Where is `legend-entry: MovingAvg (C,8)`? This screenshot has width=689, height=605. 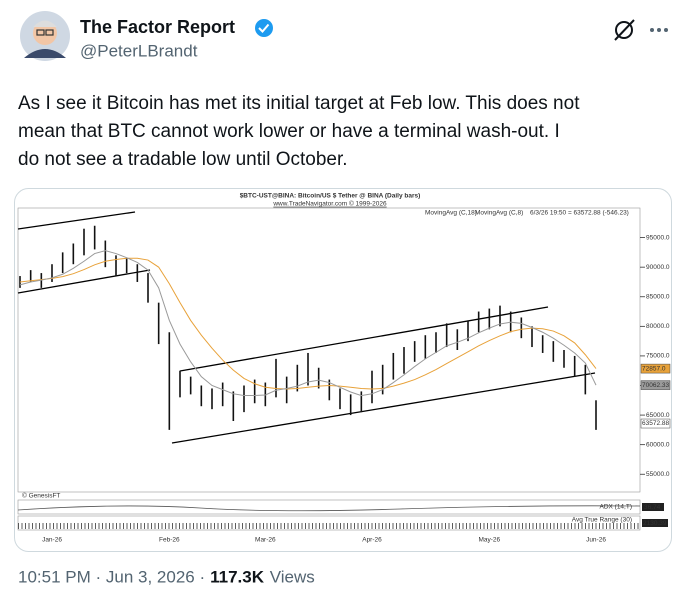 legend-entry: MovingAvg (C,8) is located at coordinates (499, 213).